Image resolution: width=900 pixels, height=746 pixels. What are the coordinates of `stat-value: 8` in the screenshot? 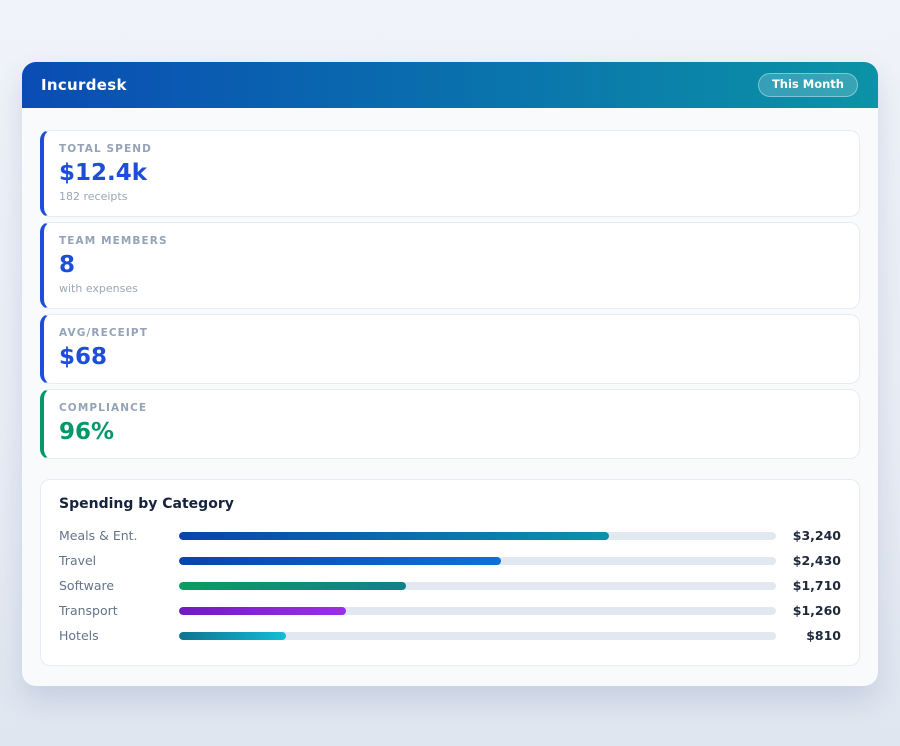 It's located at (67, 265).